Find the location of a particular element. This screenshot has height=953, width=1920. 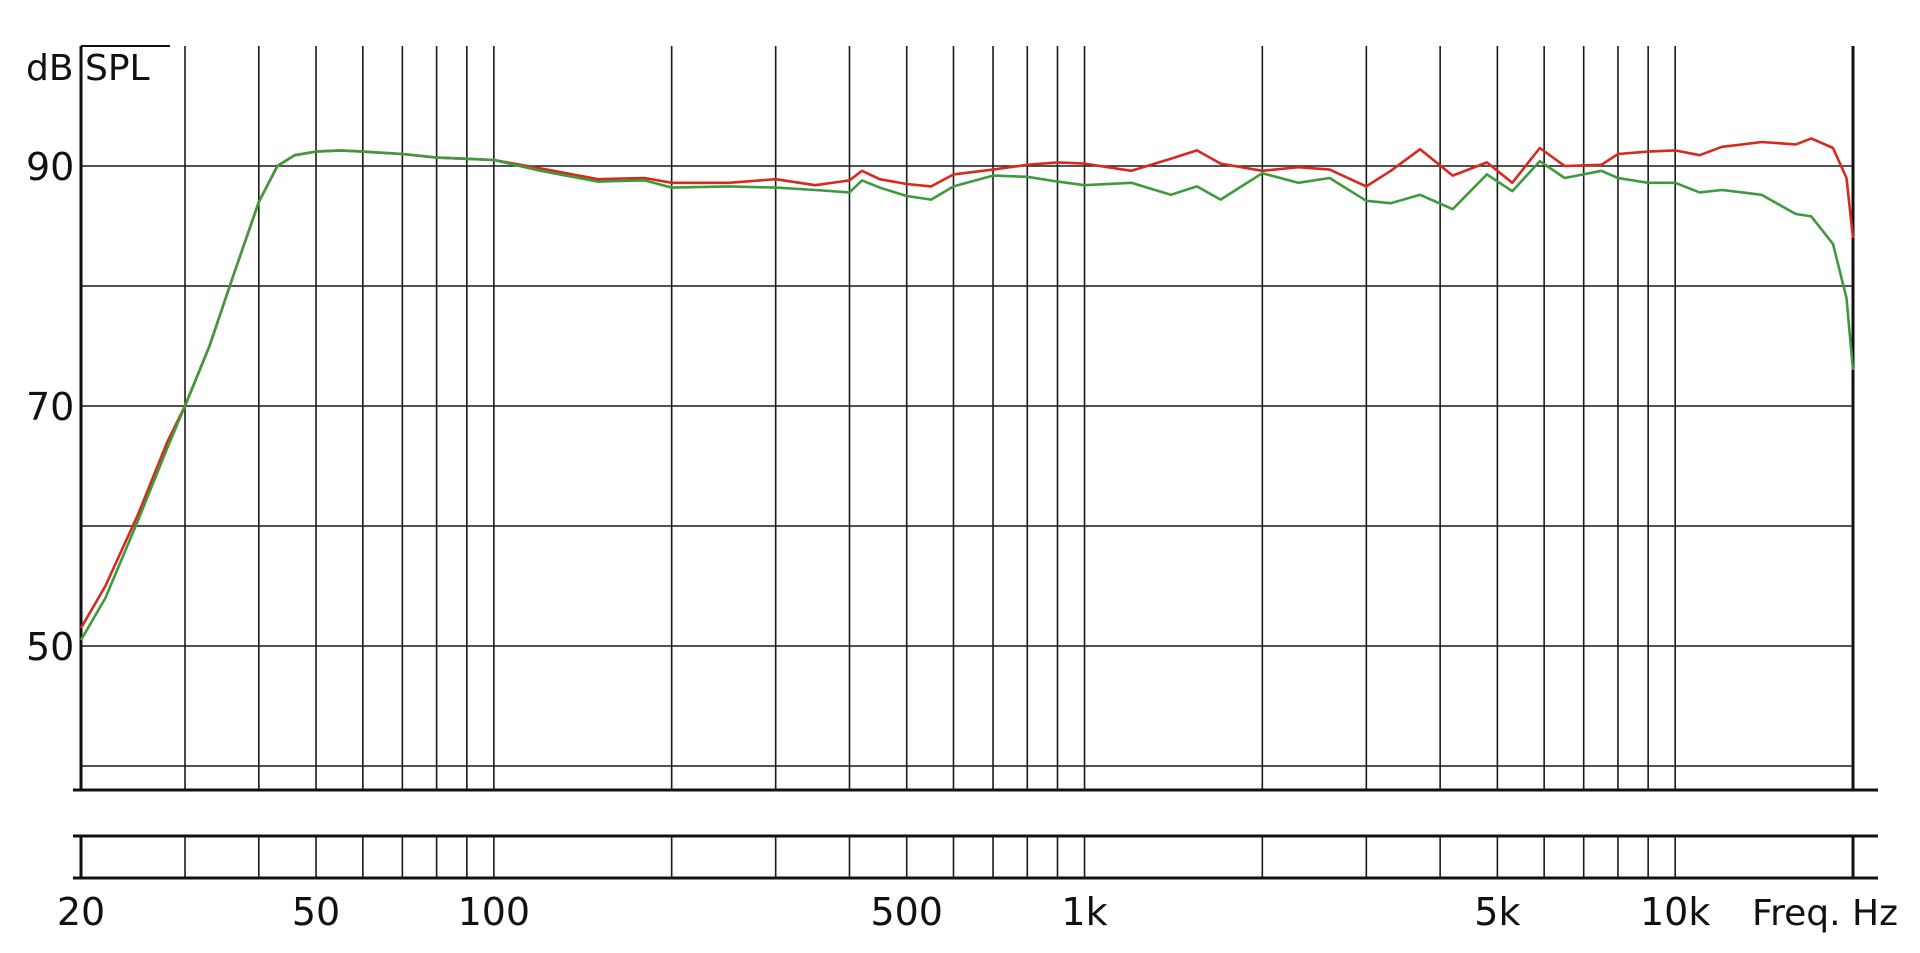

y-tick-label: 70 is located at coordinates (50, 407).